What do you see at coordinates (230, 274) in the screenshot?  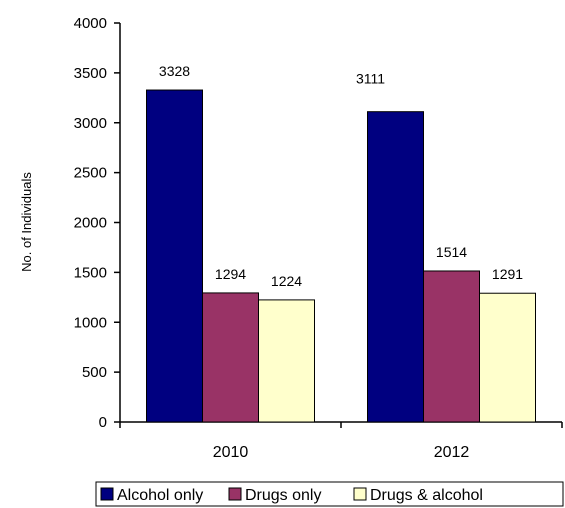 I see `data-label: 1294` at bounding box center [230, 274].